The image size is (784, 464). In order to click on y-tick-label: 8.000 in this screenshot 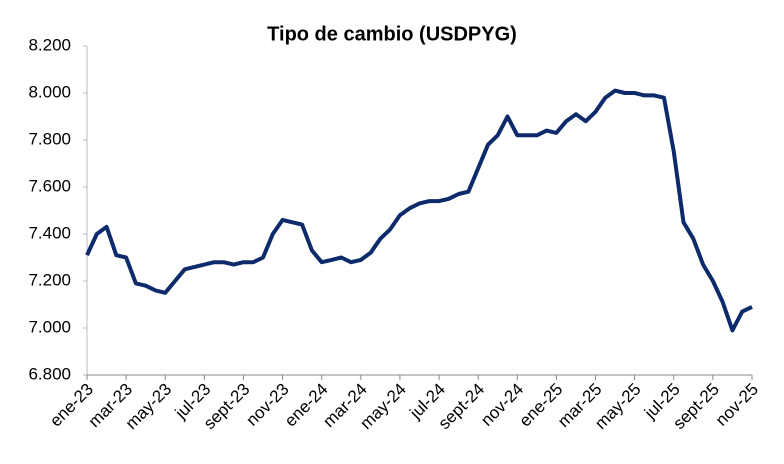, I will do `click(49, 91)`.